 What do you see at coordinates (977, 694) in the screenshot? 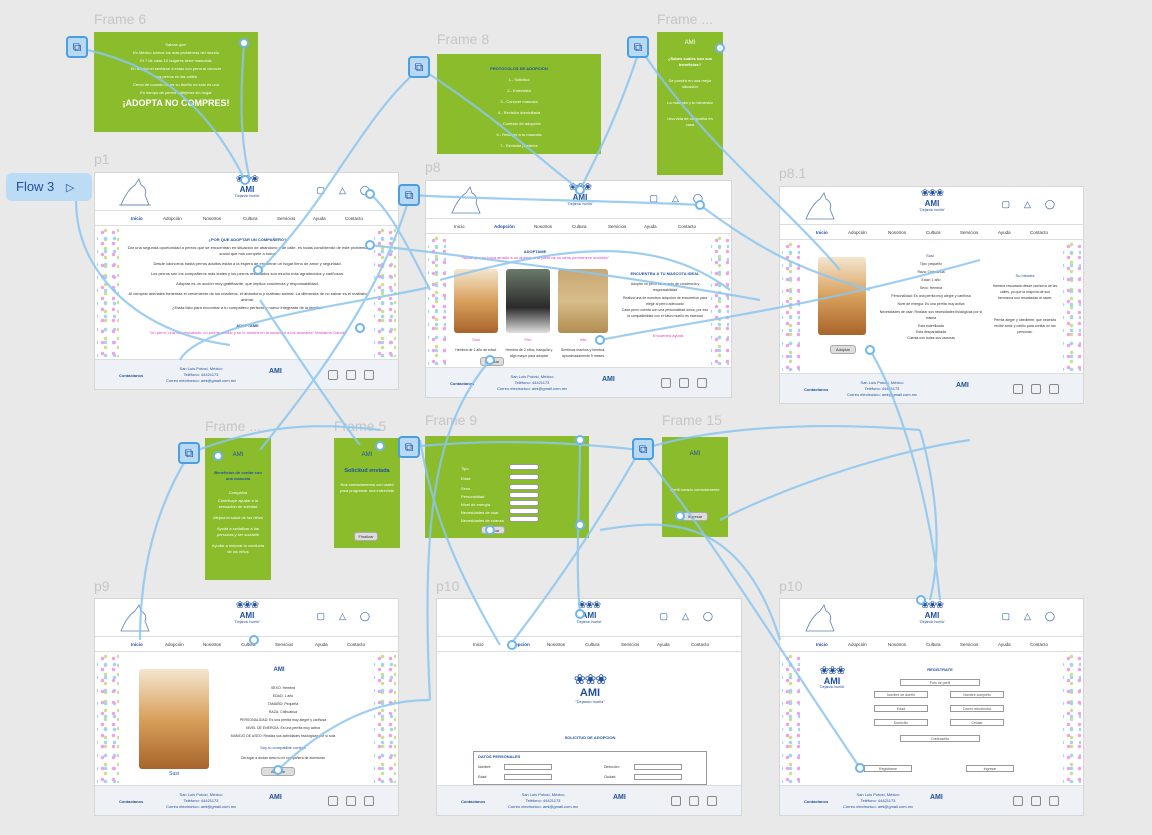
I see `full-name-field: Nombre completo` at bounding box center [977, 694].